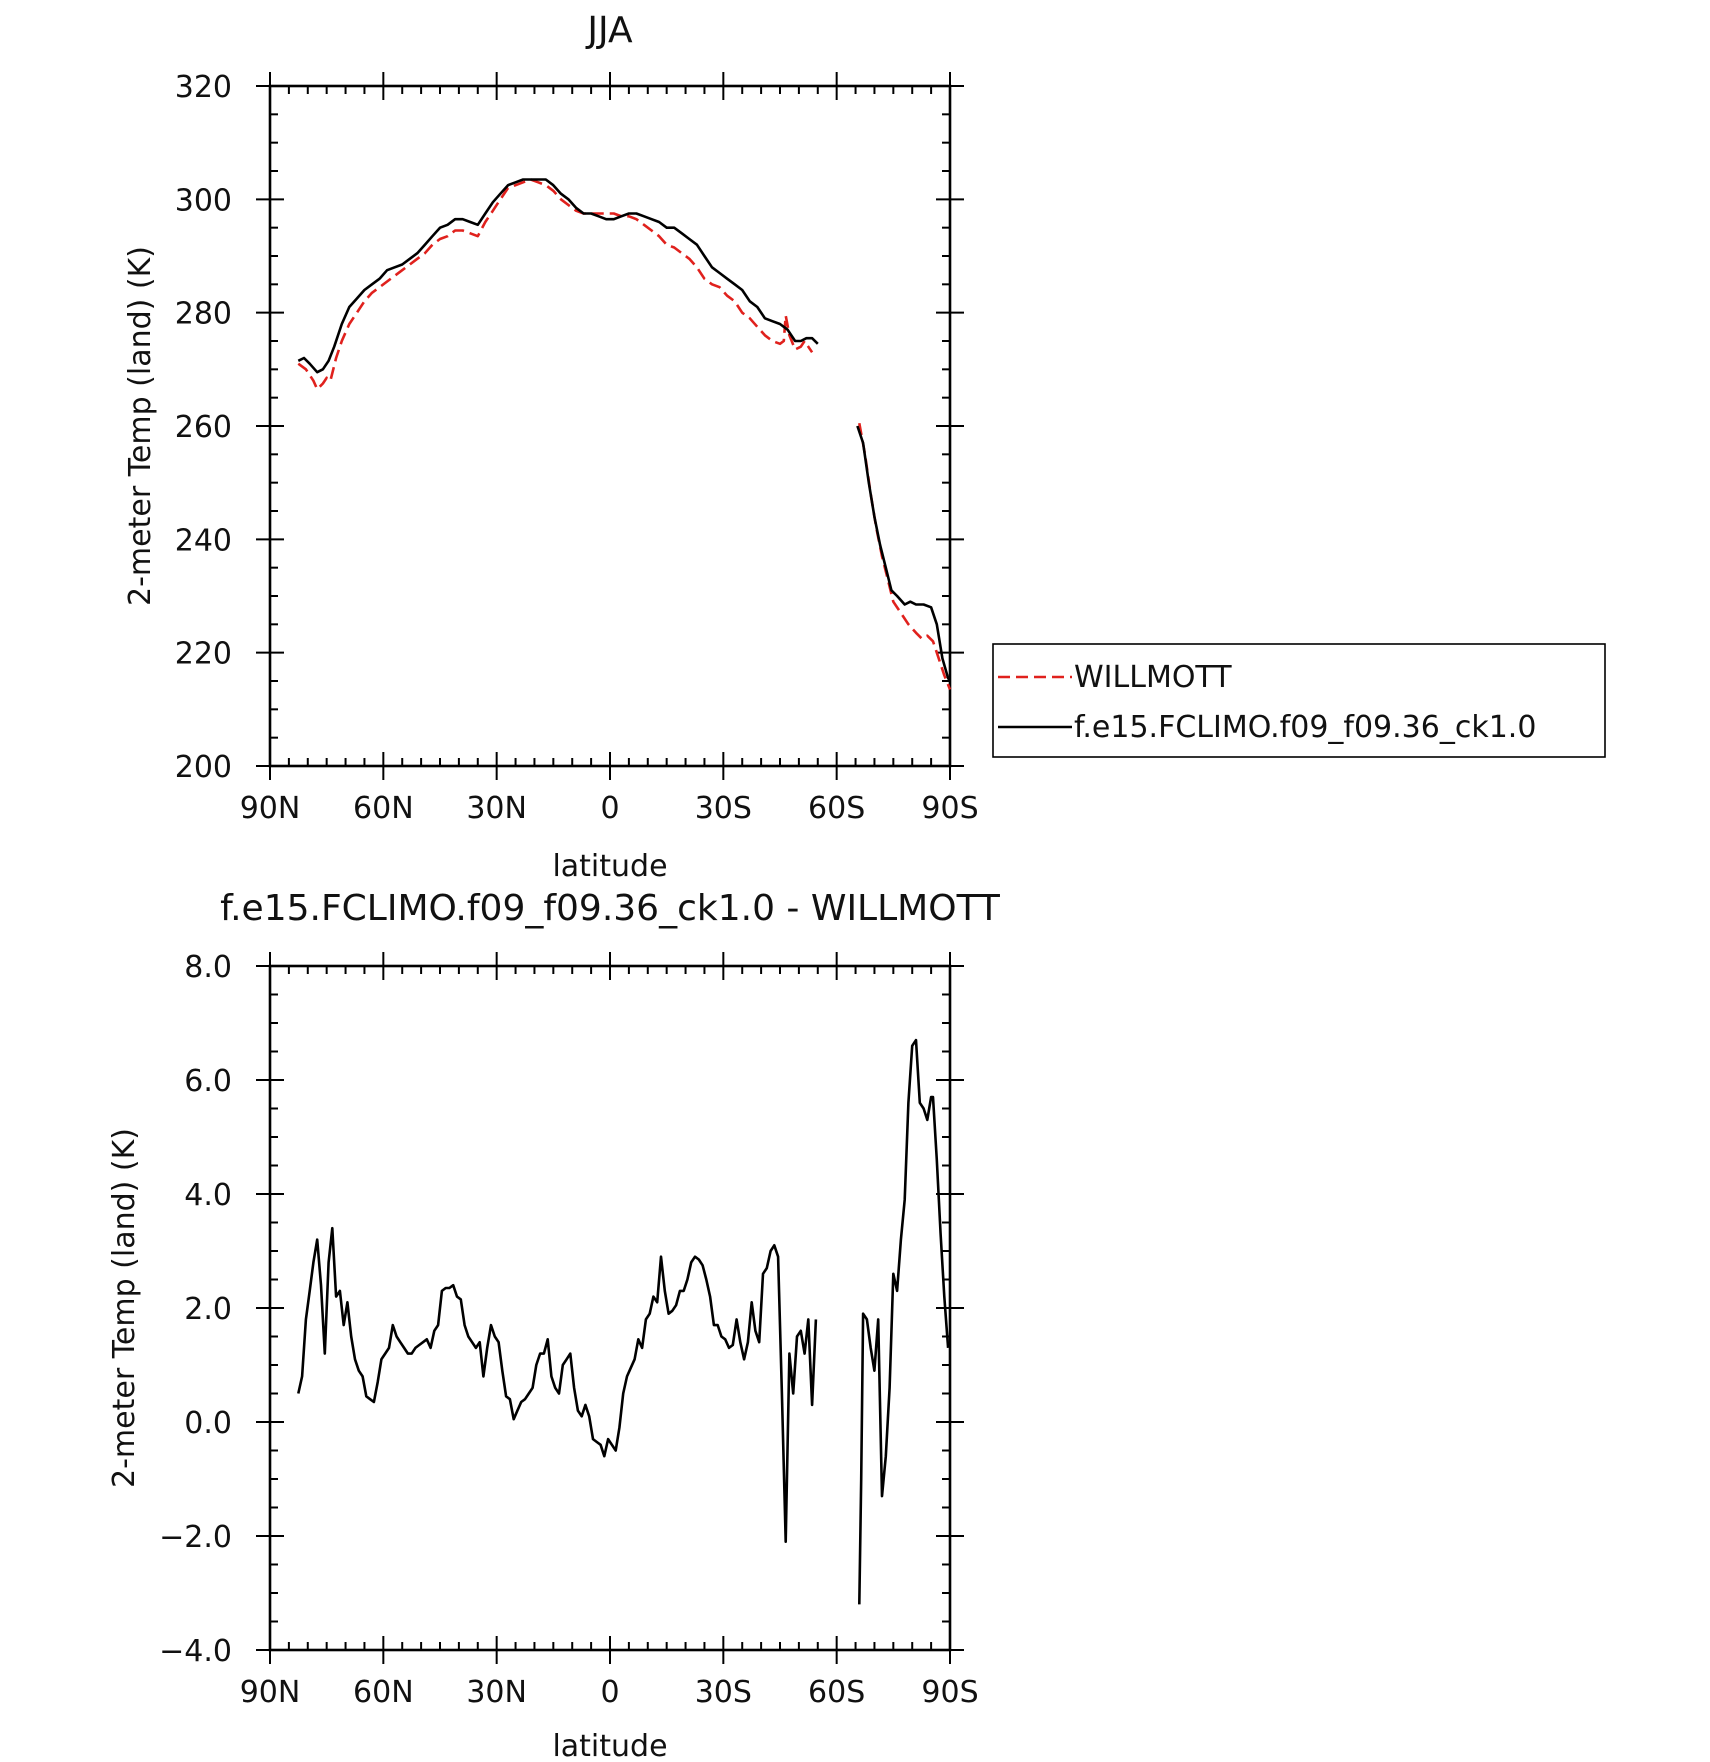 The height and width of the screenshot is (1762, 1710). What do you see at coordinates (203, 540) in the screenshot?
I see `top-y-tick-label: 240` at bounding box center [203, 540].